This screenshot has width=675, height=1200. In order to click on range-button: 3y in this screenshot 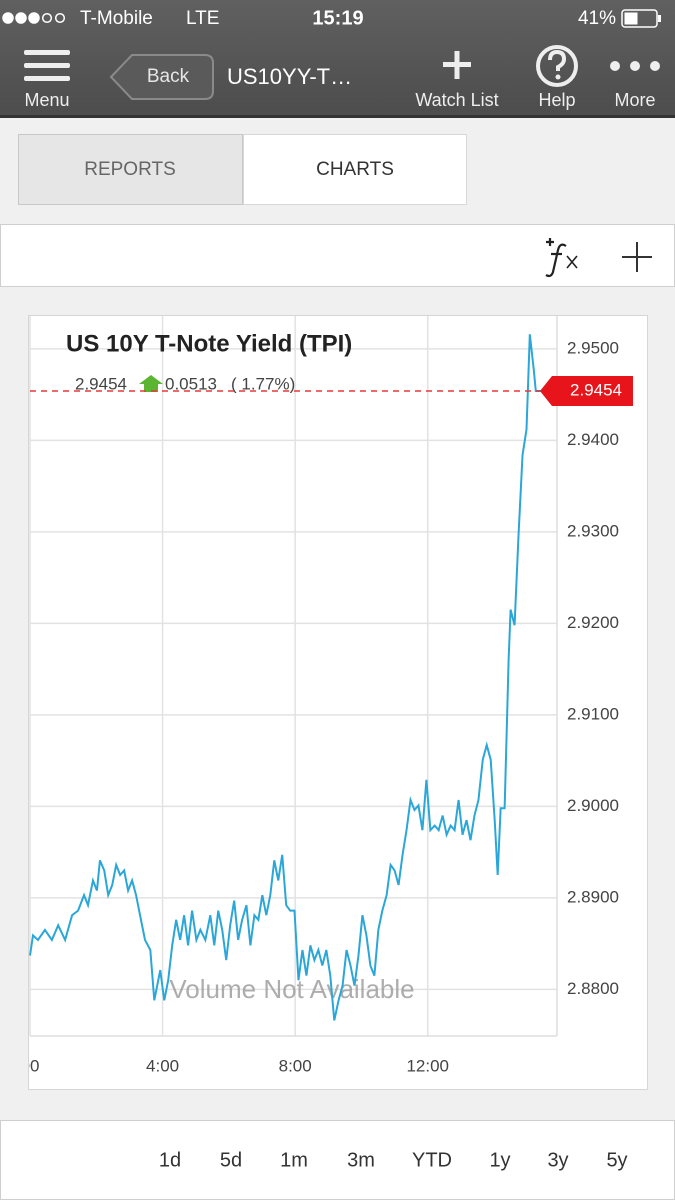, I will do `click(557, 1160)`.